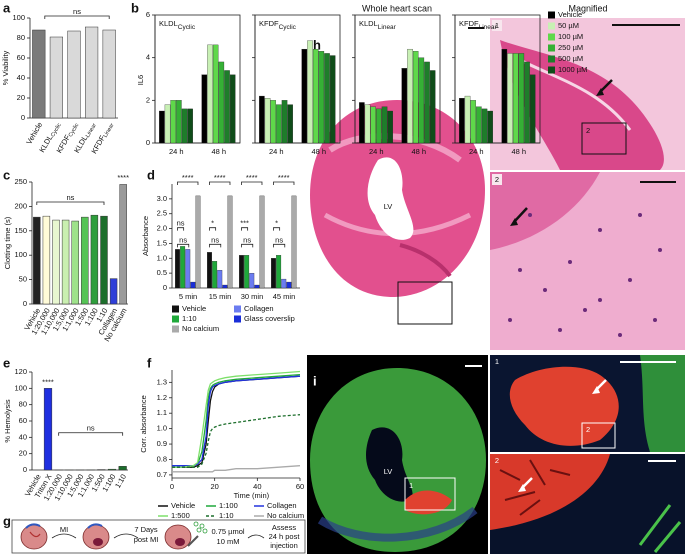 The height and width of the screenshot is (554, 685). I want to click on whole-heart-if, so click(397, 454).